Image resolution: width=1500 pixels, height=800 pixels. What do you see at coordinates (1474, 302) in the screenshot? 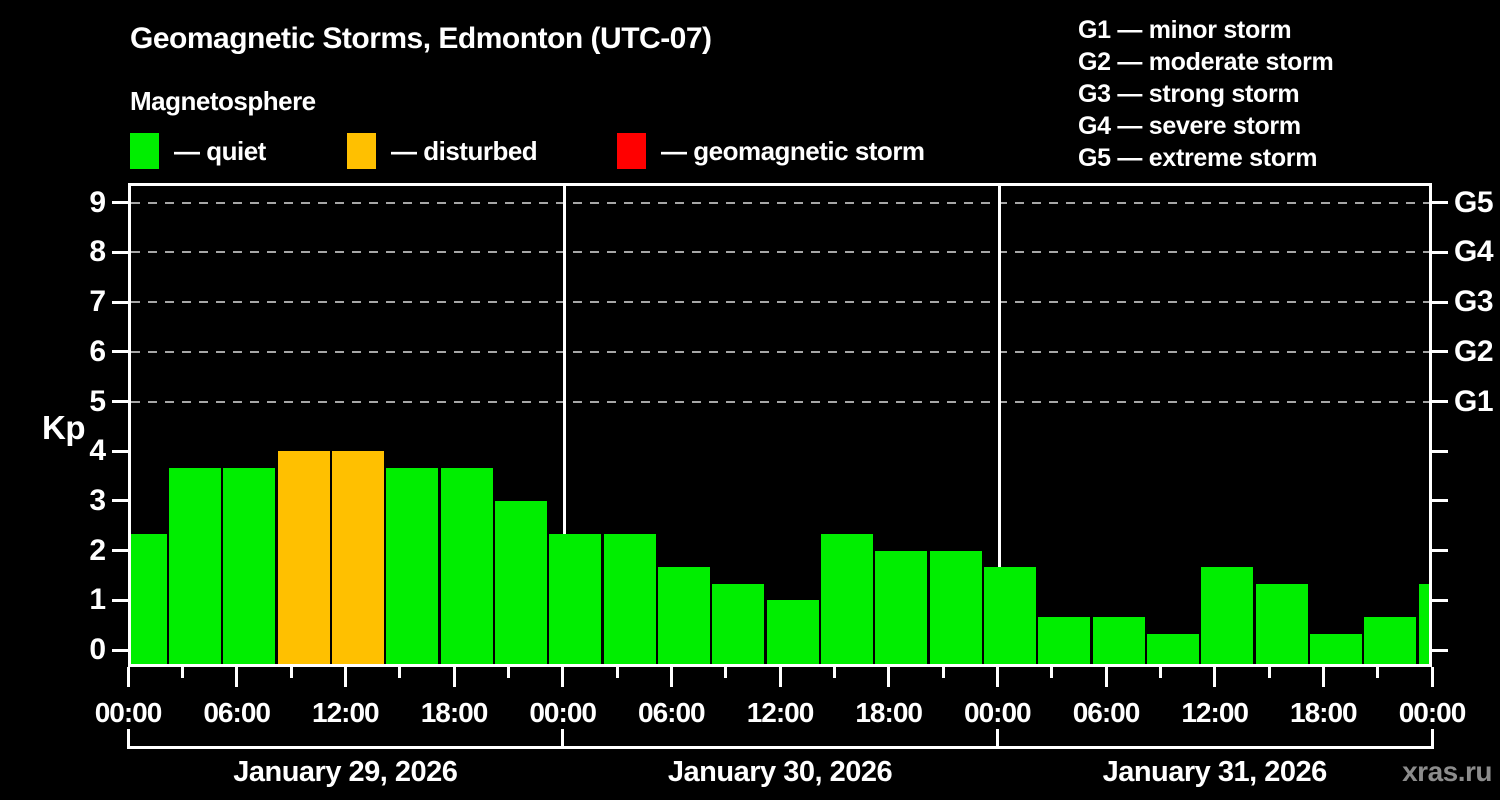
I see `g-level-label: G3` at bounding box center [1474, 302].